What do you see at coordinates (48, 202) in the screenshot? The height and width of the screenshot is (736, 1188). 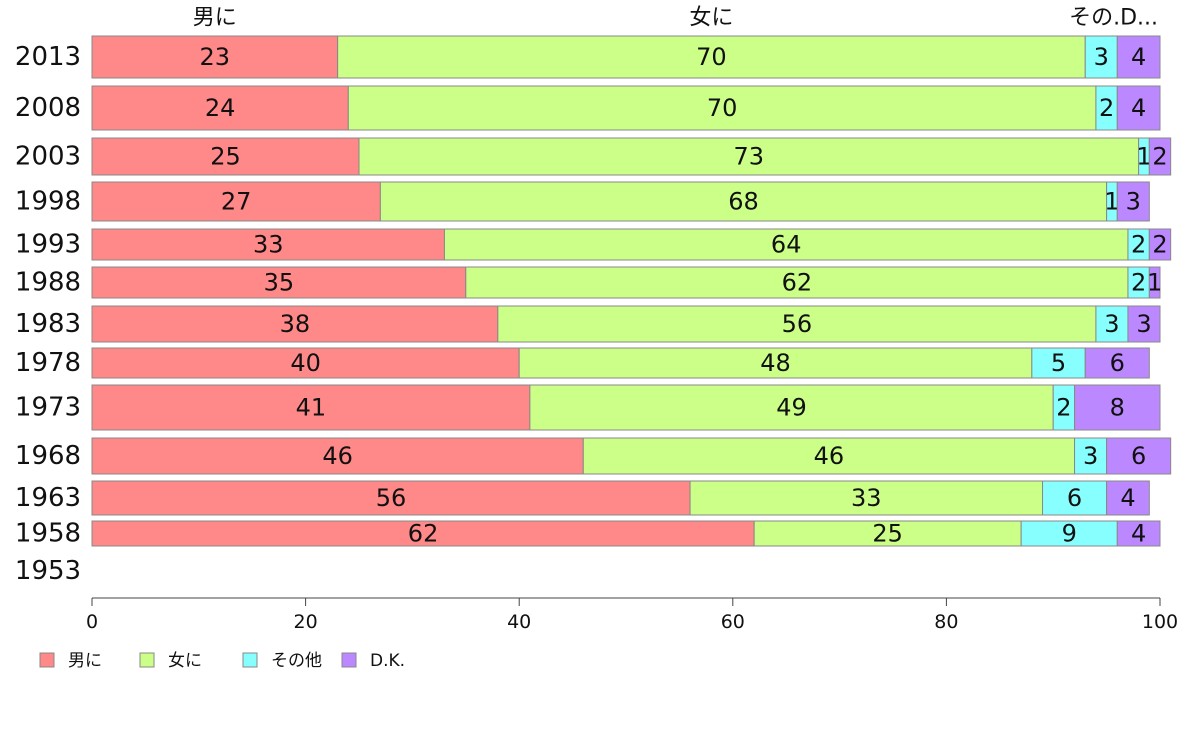 I see `category-label: 1998` at bounding box center [48, 202].